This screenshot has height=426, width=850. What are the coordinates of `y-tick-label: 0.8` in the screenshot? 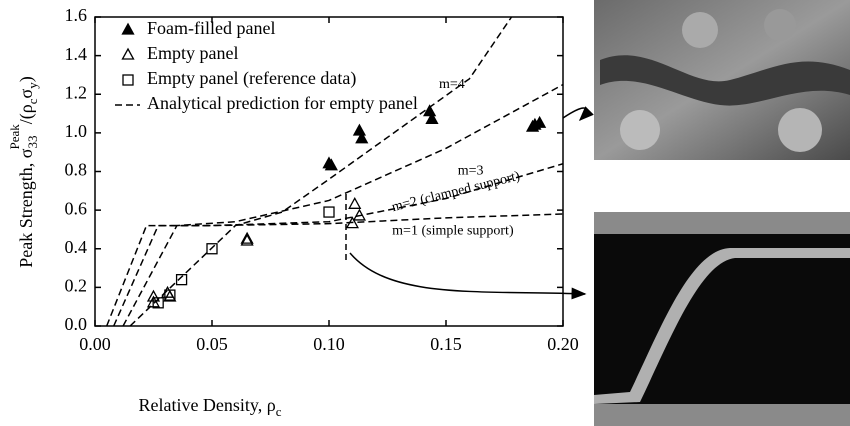 It's located at (76, 170).